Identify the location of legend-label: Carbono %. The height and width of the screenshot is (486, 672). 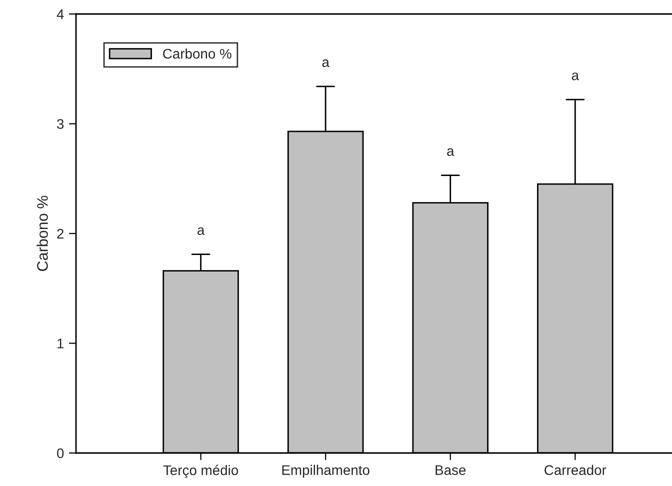
(197, 53).